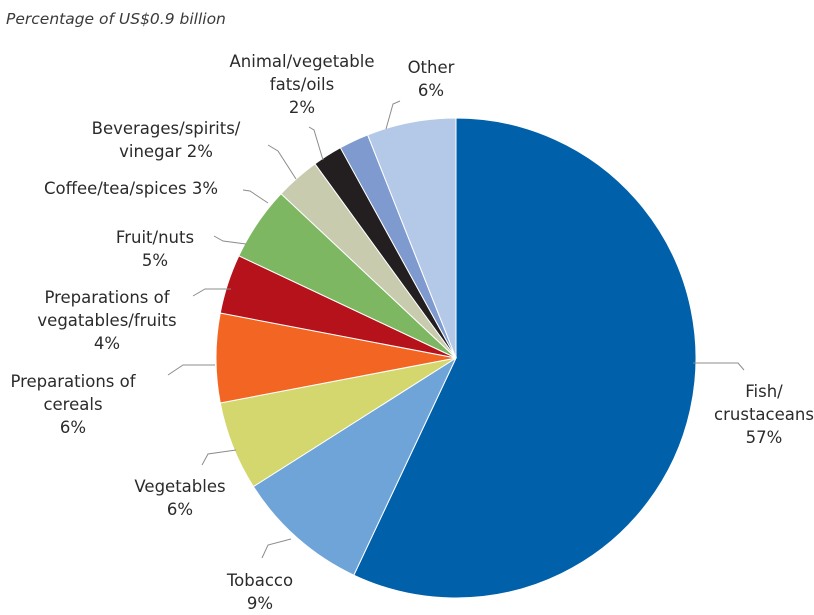 The width and height of the screenshot is (814, 615). What do you see at coordinates (107, 343) in the screenshot?
I see `slice-label-line: 4%` at bounding box center [107, 343].